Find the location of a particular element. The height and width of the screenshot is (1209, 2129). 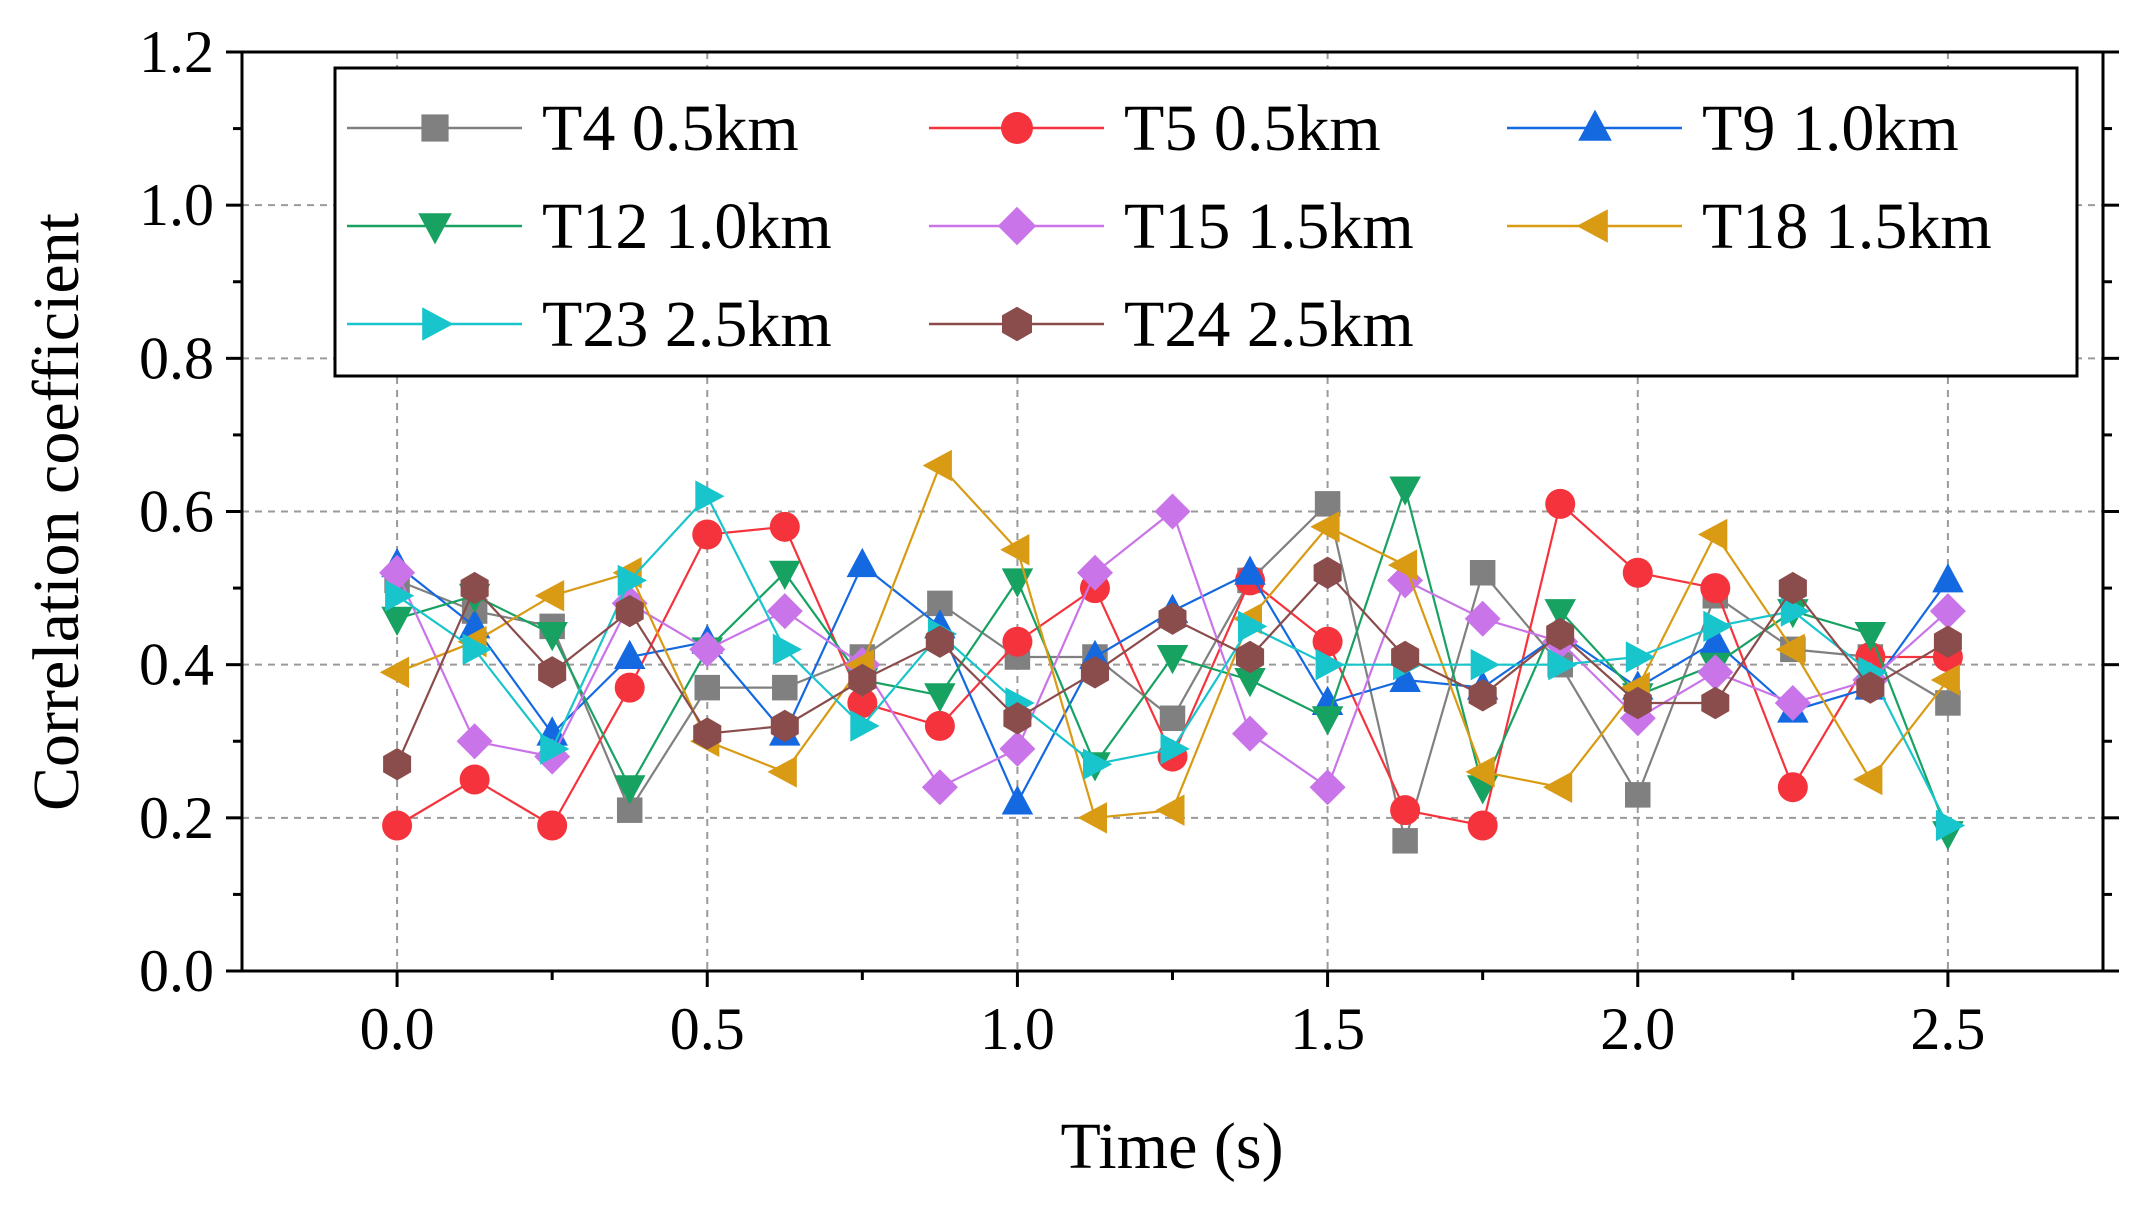

series-t24-2-5km is located at coordinates (1172, 668).